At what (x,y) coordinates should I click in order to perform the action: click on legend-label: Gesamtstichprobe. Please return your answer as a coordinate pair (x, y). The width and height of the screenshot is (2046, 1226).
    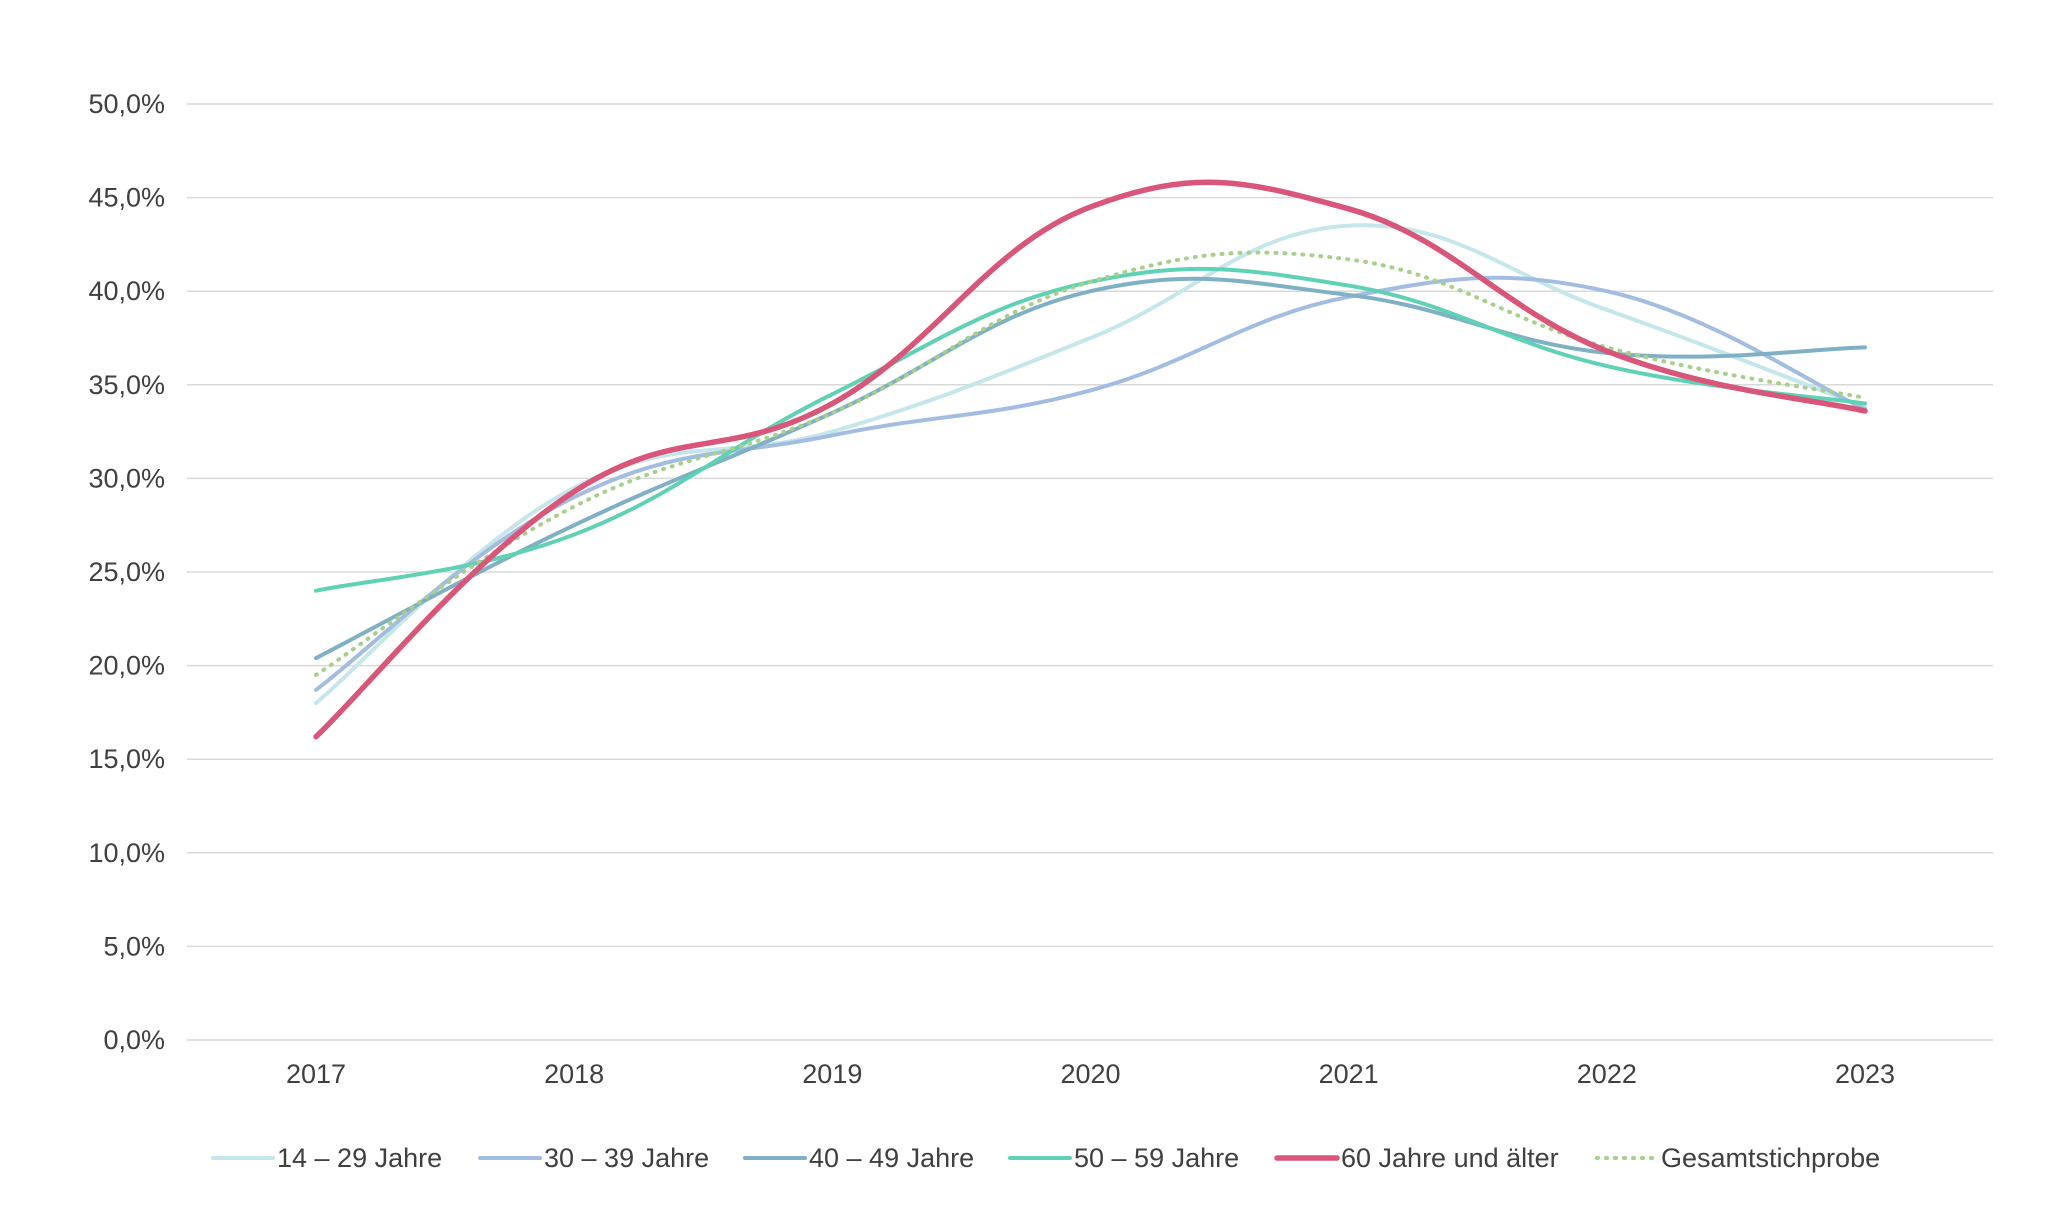
    Looking at the image, I should click on (1770, 1158).